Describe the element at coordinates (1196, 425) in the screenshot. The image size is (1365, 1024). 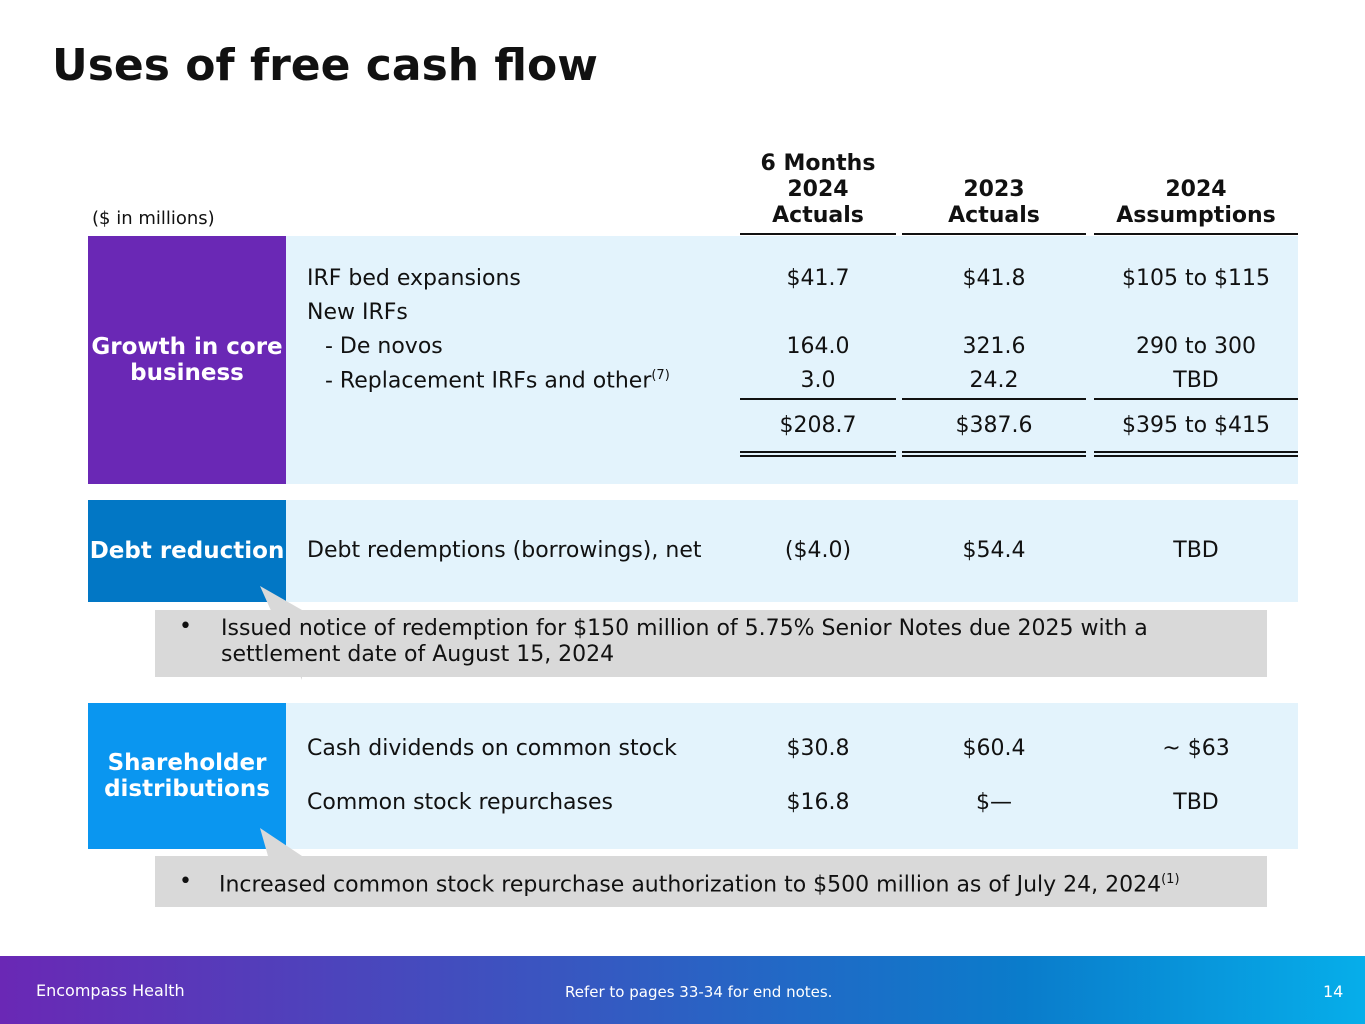
I see `total-cell: $395 to $415` at that location.